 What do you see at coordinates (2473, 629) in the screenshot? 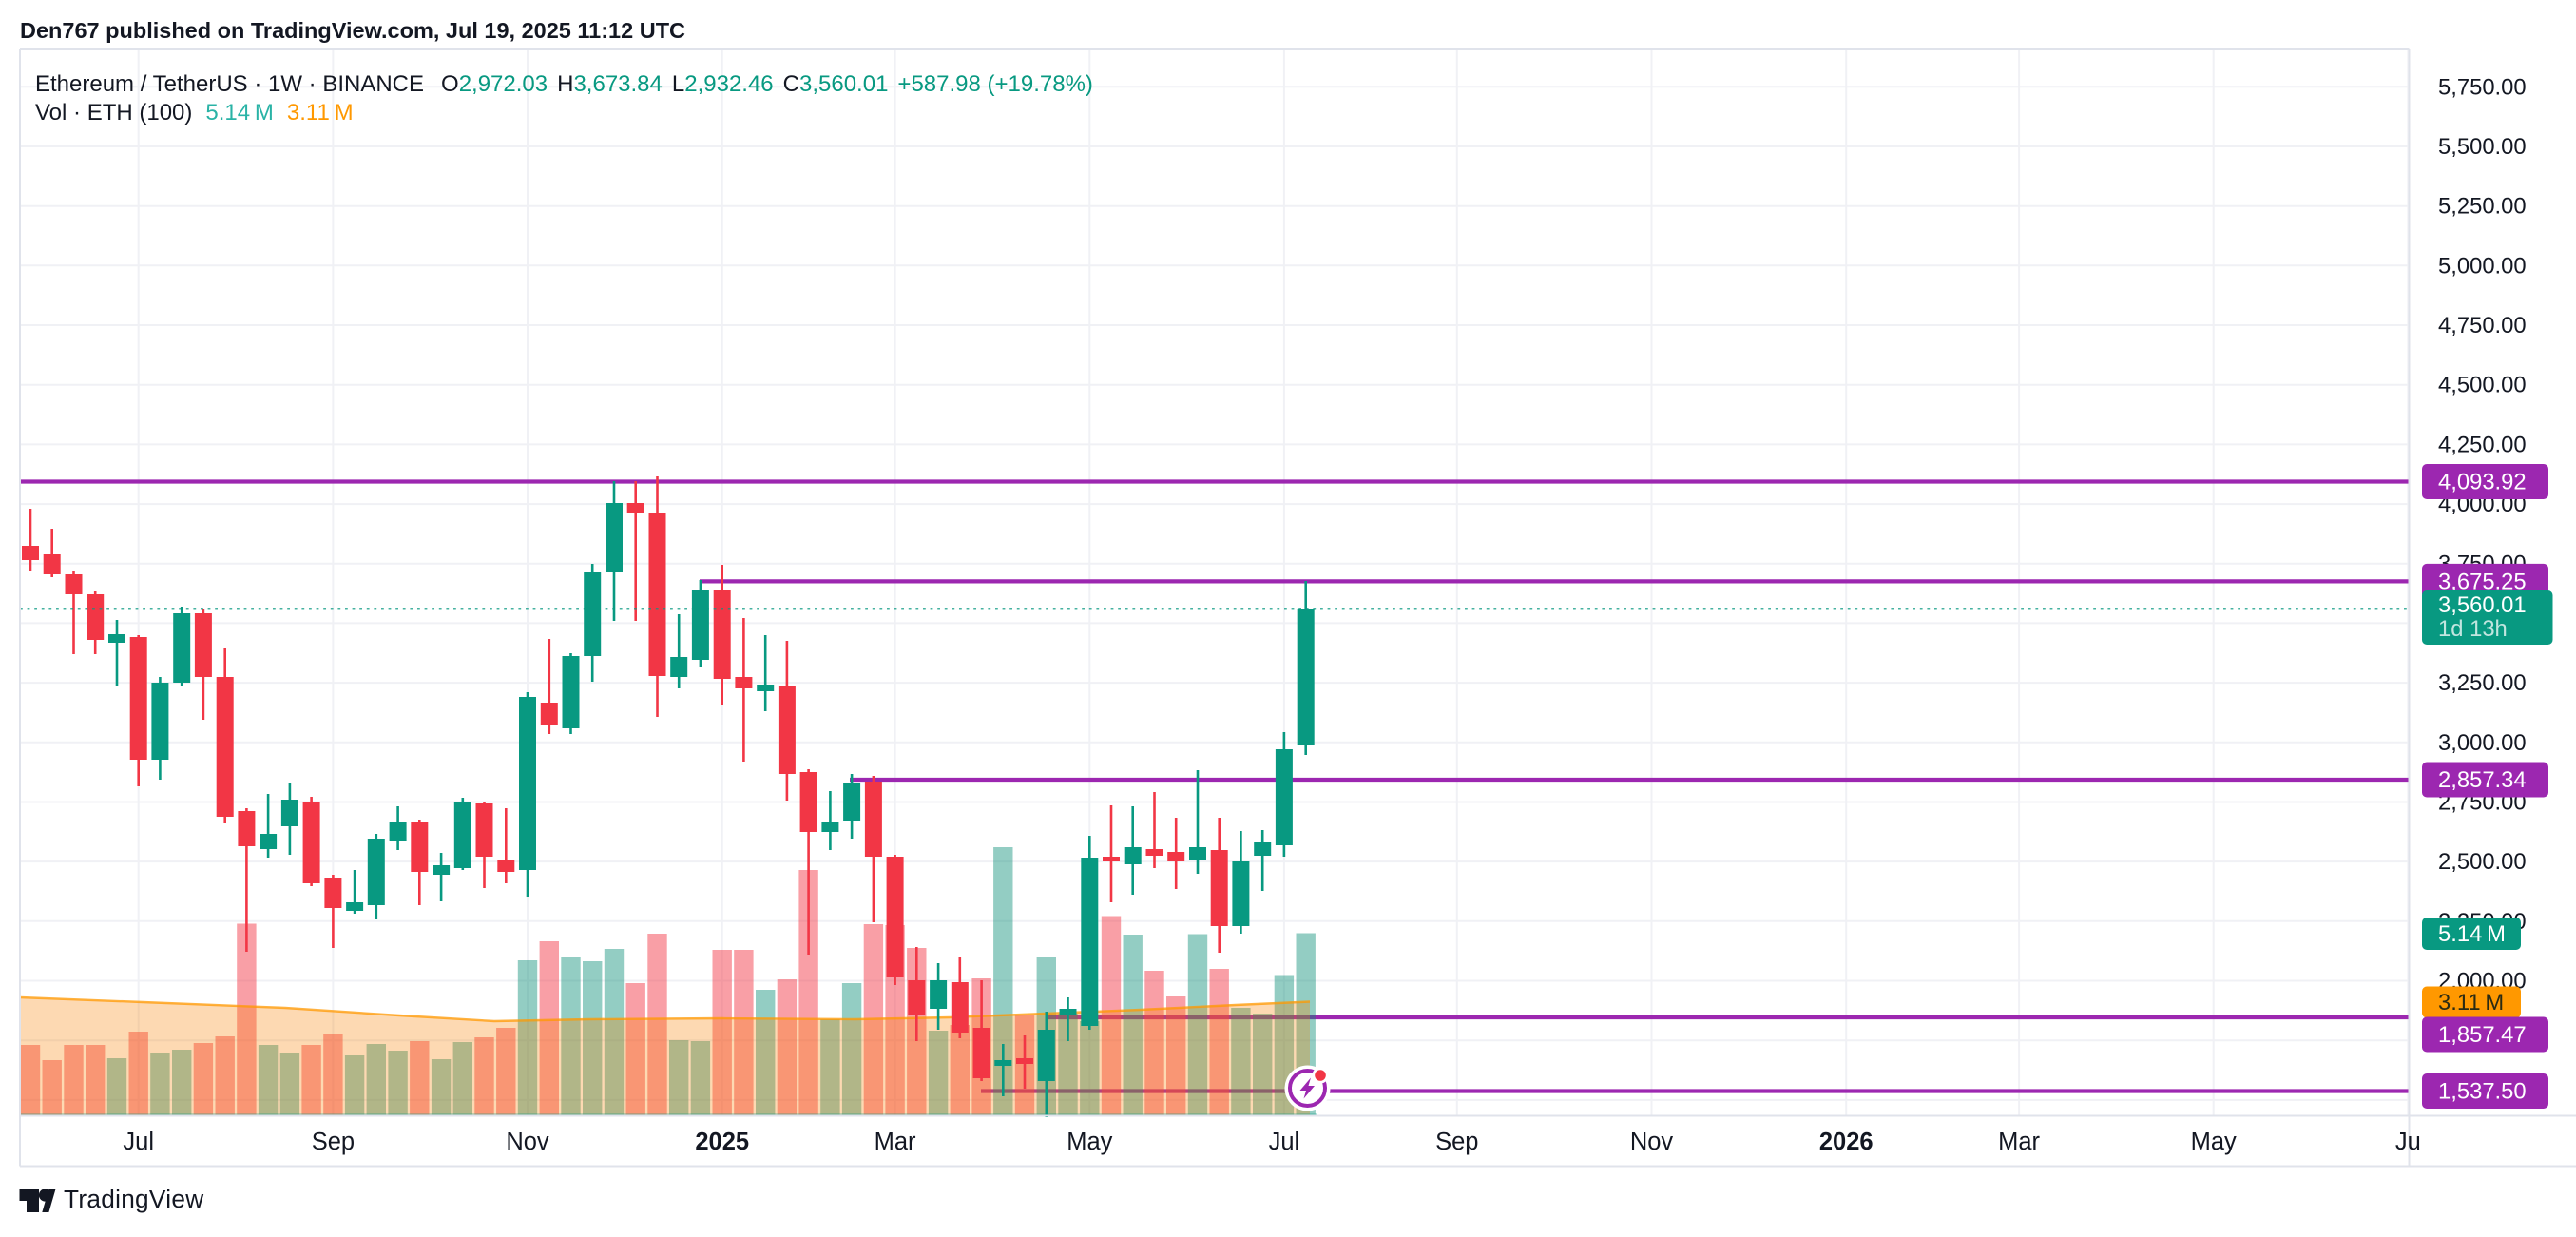
I see `svg-text: 1d 13h` at bounding box center [2473, 629].